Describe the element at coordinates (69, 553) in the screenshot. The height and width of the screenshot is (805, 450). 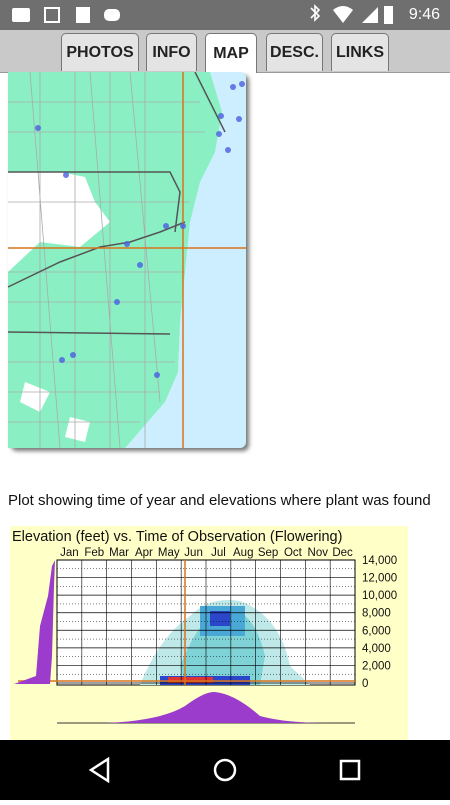
I see `month-label: Jan` at that location.